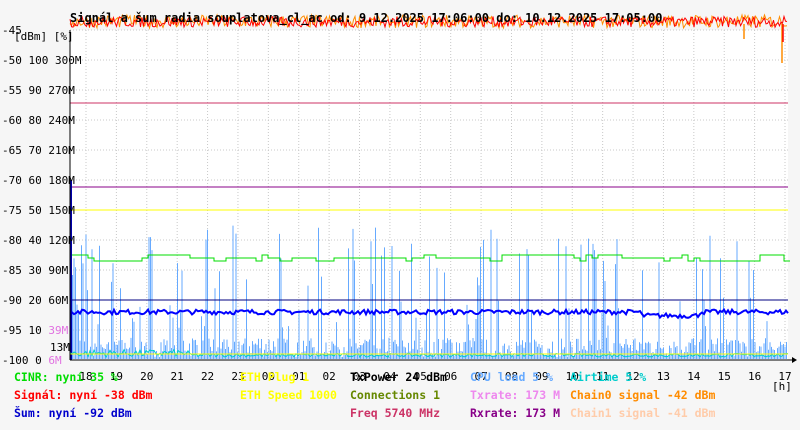  Describe the element at coordinates (794, 360) in the screenshot. I see `x-axis-arrow` at that location.